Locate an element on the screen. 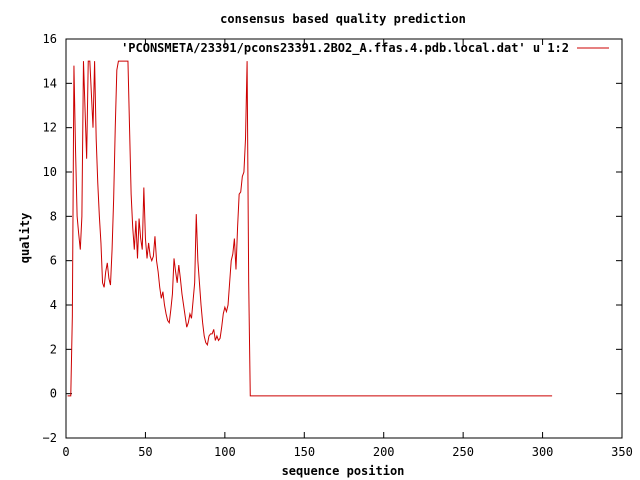 The height and width of the screenshot is (480, 640). x-tick-label: 350 is located at coordinates (622, 452).